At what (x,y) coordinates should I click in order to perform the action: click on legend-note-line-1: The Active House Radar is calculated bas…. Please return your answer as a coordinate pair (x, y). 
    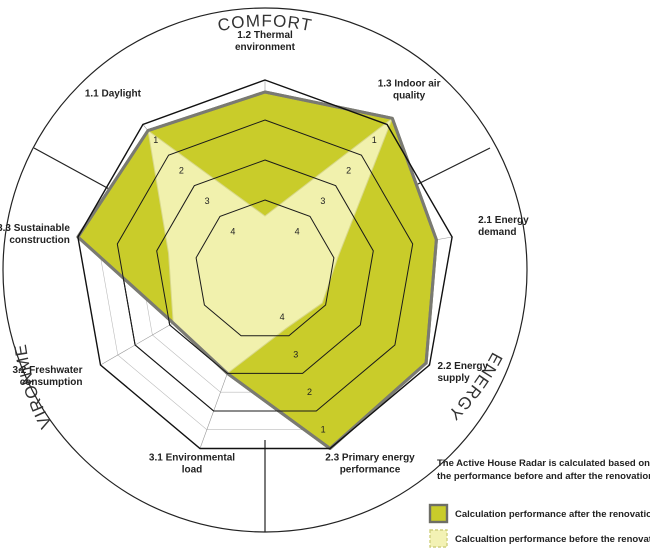
    Looking at the image, I should click on (543, 463).